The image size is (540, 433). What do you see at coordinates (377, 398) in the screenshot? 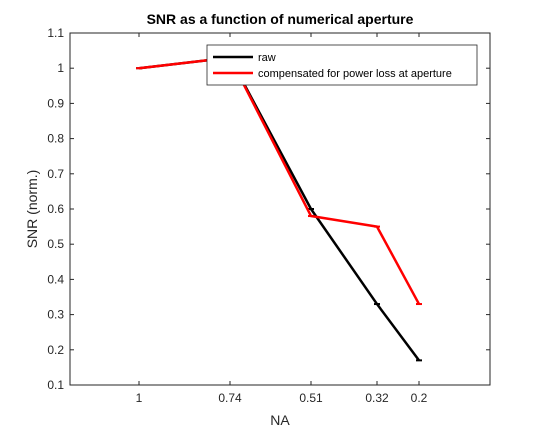
I see `x-tick-label: 0.32` at bounding box center [377, 398].